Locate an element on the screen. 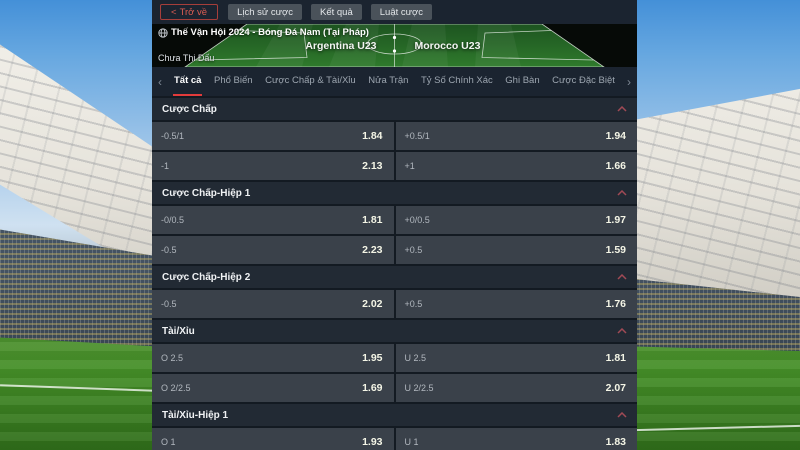 This screenshot has width=800, height=450. odds-cell: +1 1.66 is located at coordinates (516, 166).